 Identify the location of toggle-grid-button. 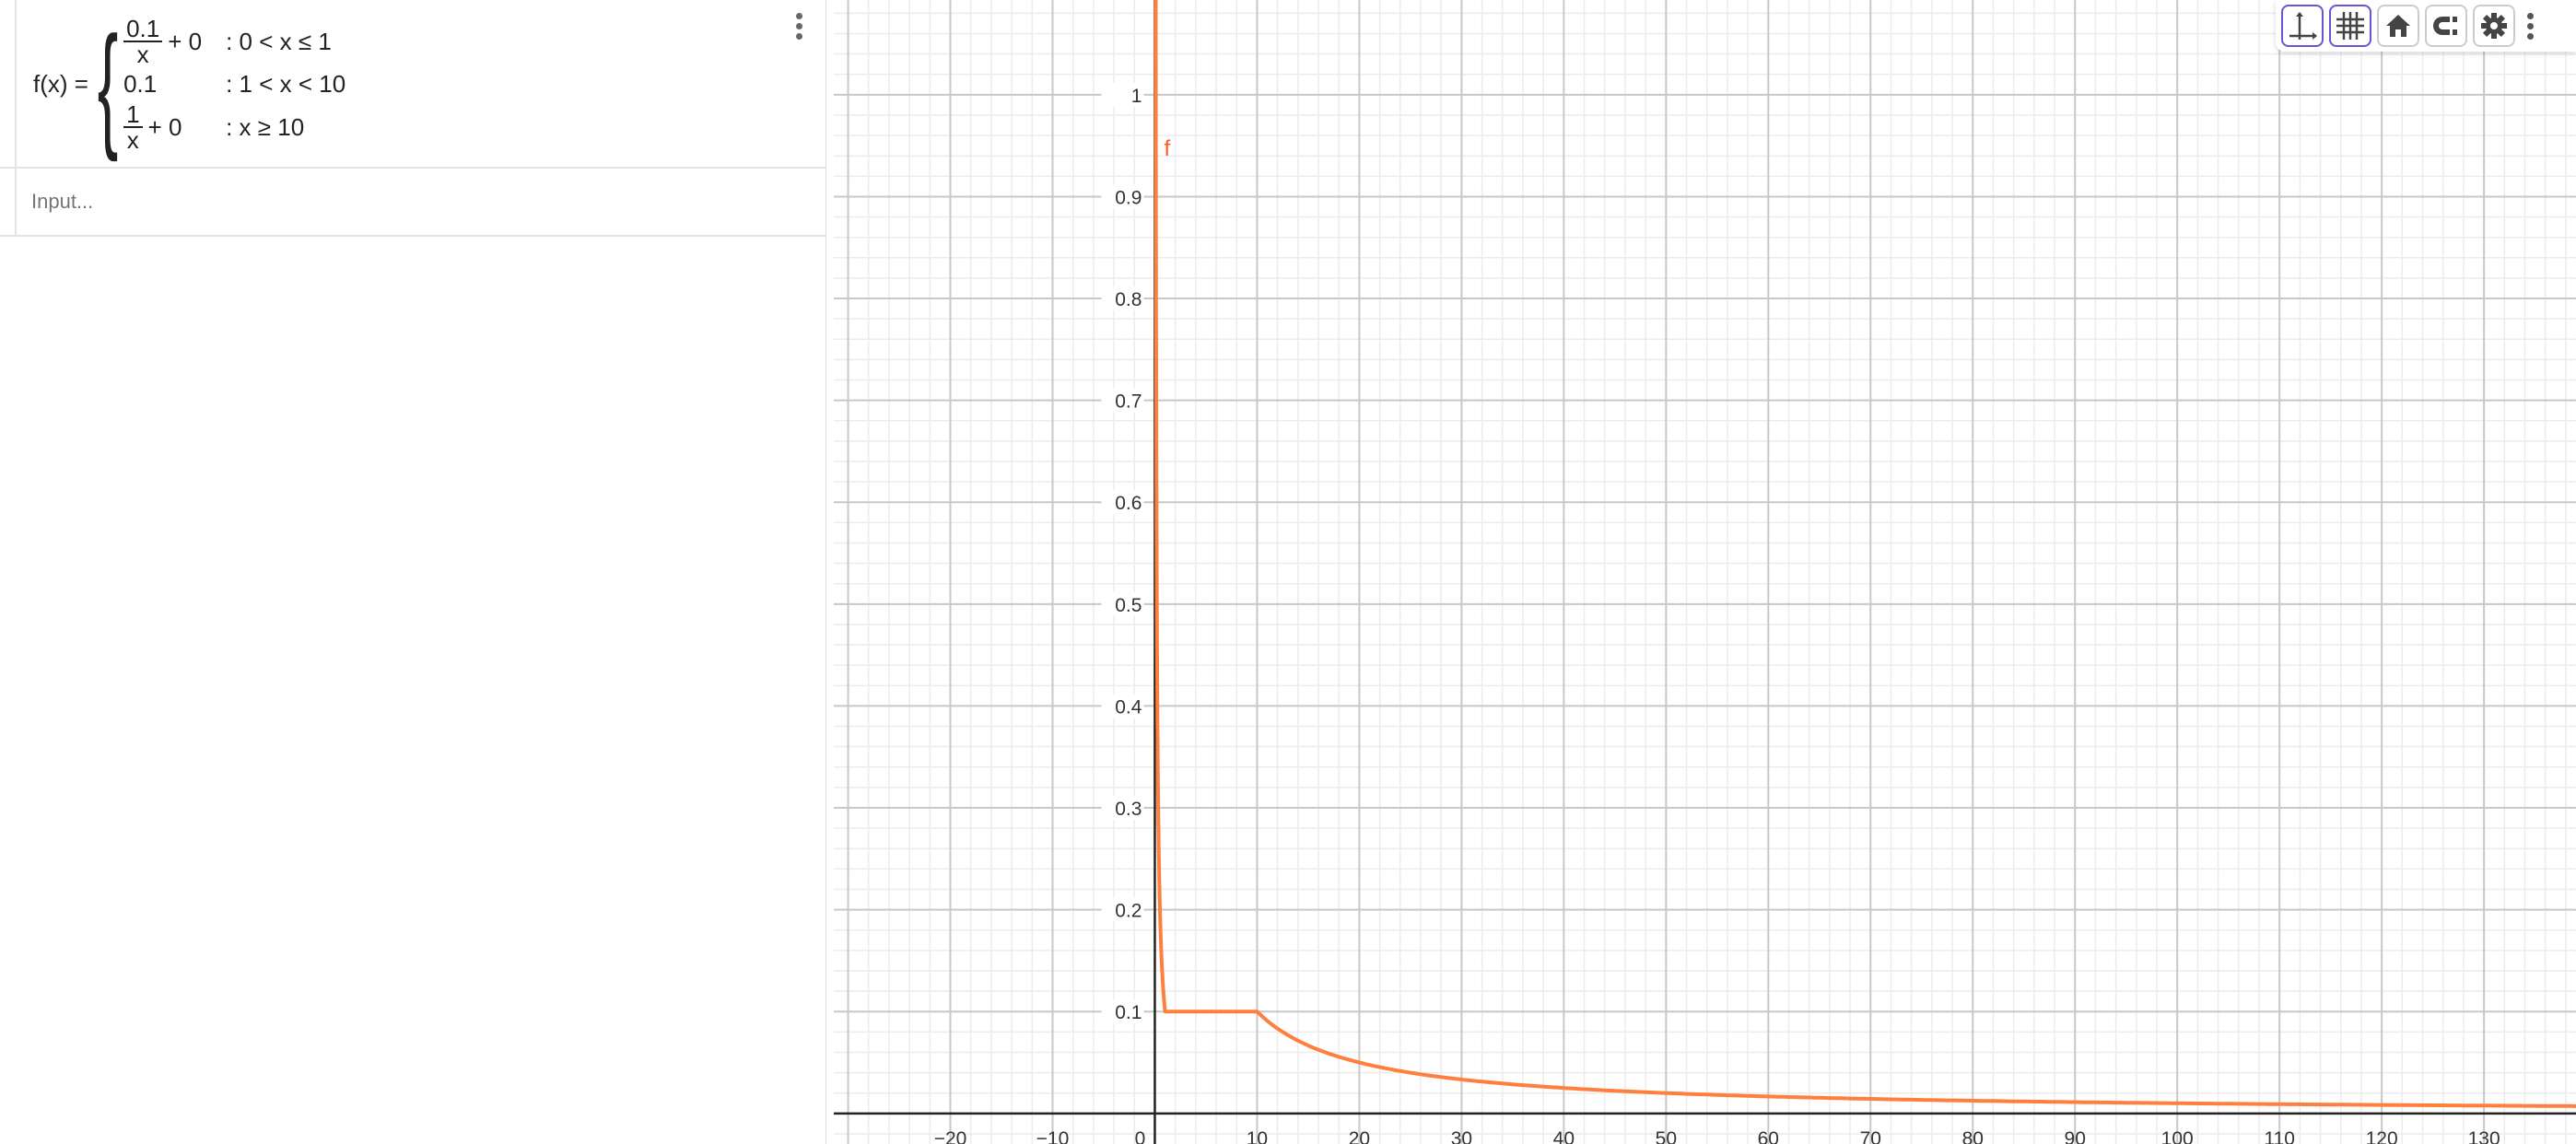
(2350, 26).